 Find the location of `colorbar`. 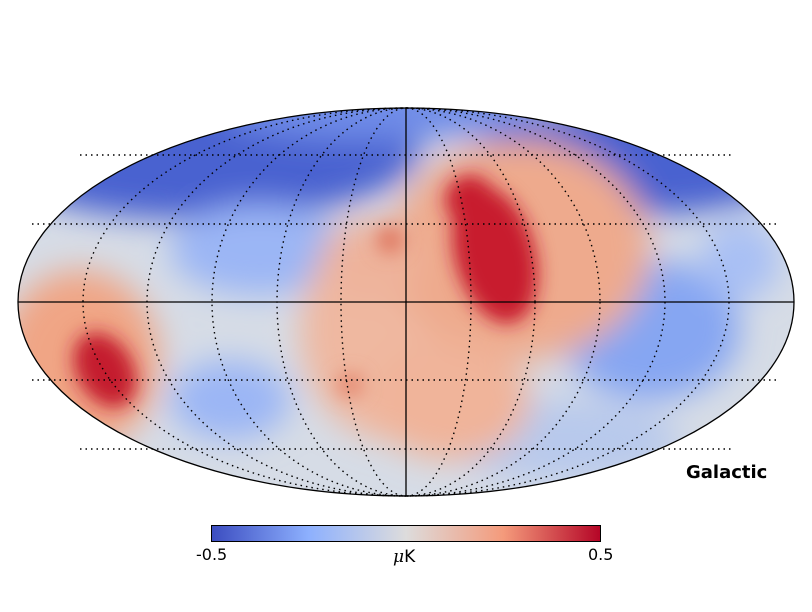

colorbar is located at coordinates (406, 533).